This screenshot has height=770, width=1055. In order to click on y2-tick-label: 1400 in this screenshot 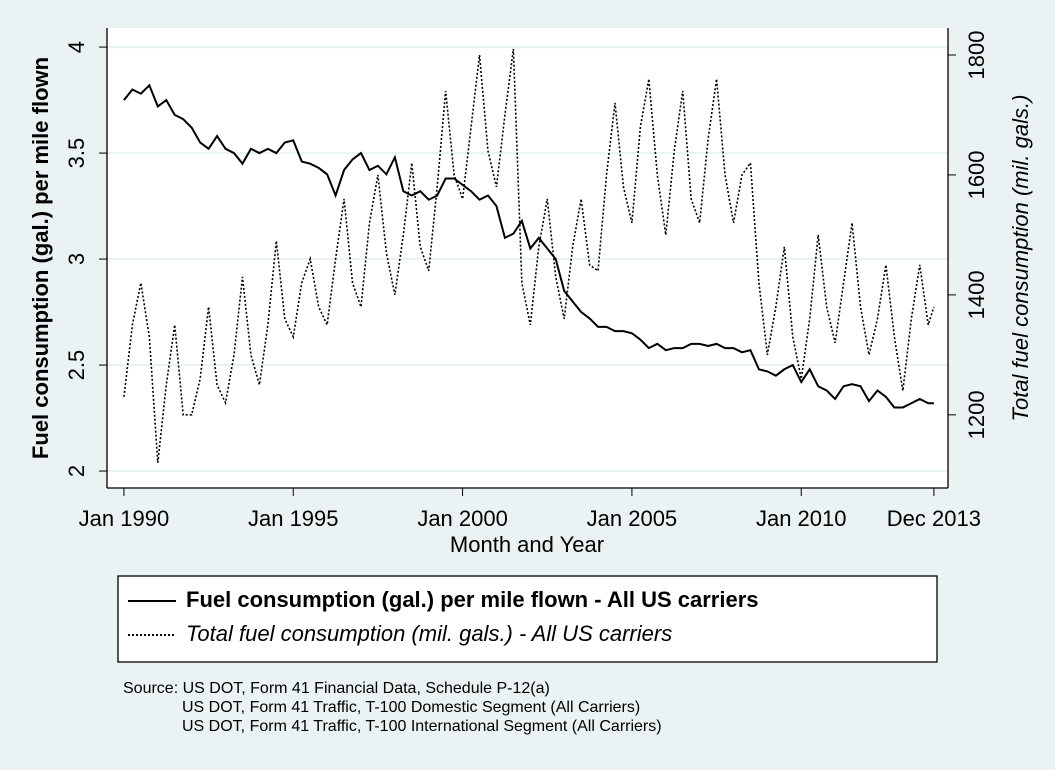, I will do `click(976, 294)`.